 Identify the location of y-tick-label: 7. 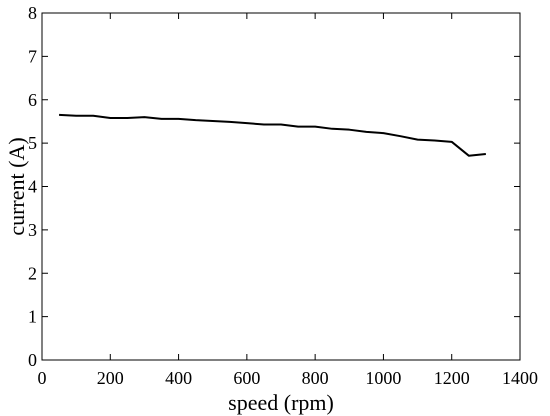
(32, 56).